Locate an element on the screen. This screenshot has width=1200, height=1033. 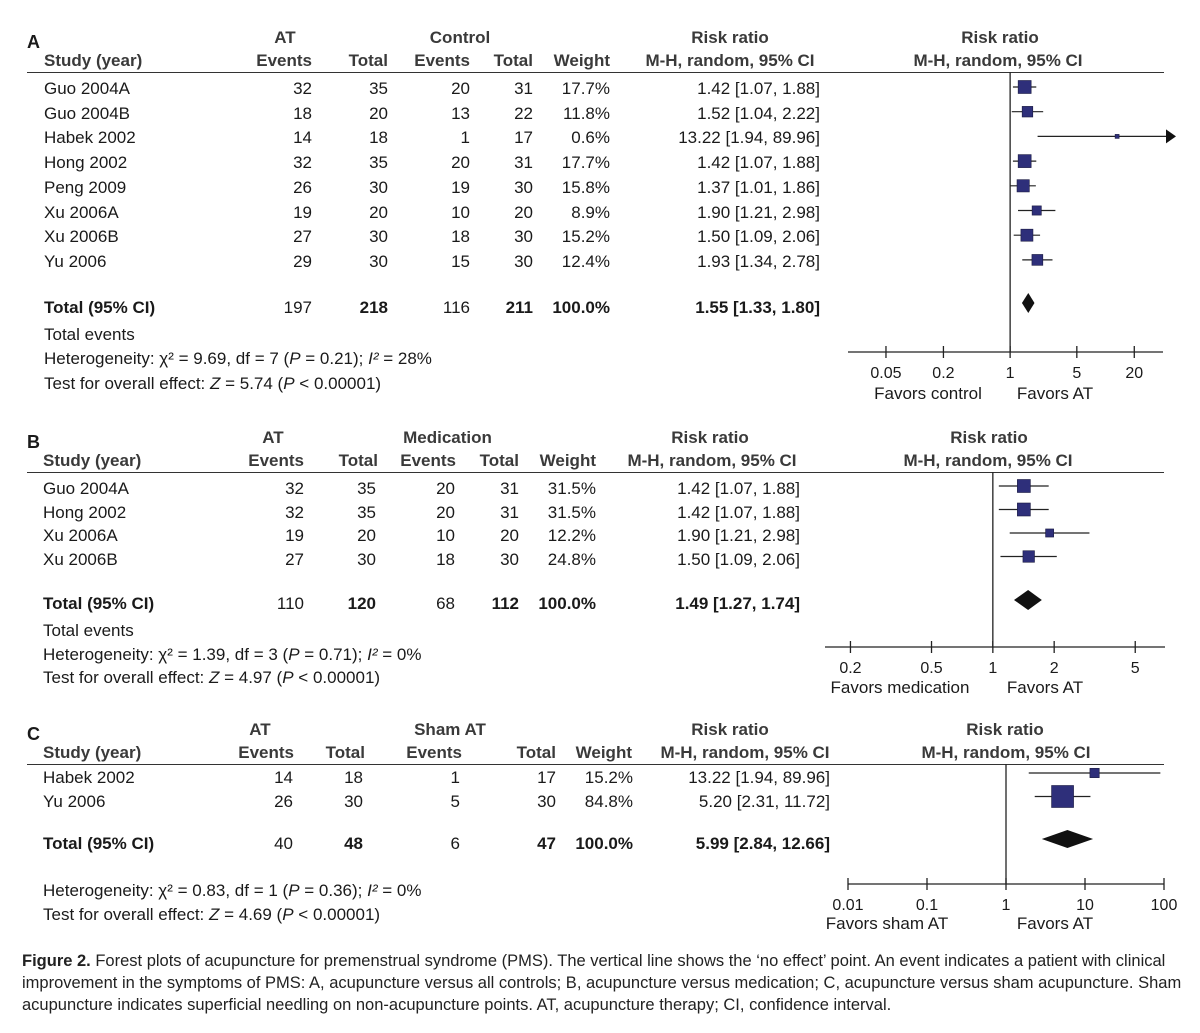
study-name: Habek 2002 is located at coordinates (90, 138).